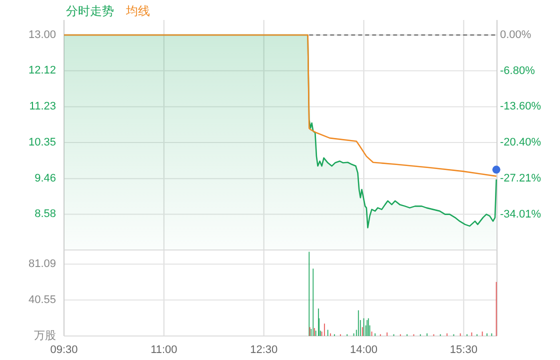  What do you see at coordinates (42, 264) in the screenshot?
I see `y-tick-label: 81.09` at bounding box center [42, 264].